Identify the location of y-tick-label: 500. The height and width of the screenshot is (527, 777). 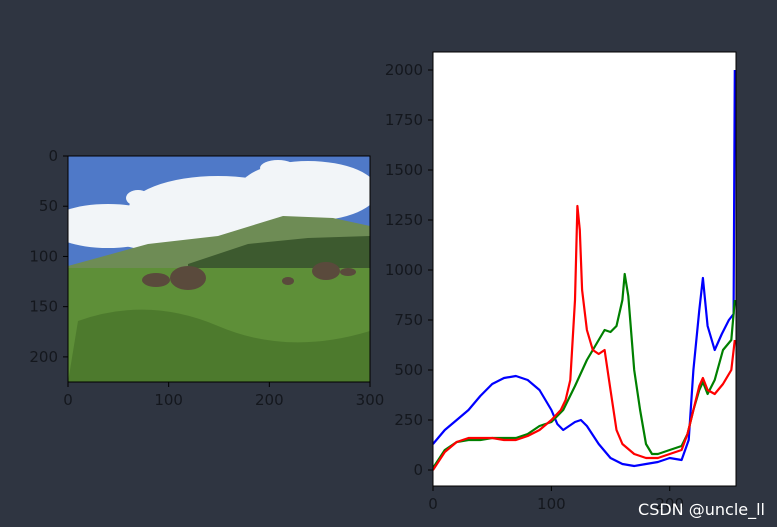
(408, 370).